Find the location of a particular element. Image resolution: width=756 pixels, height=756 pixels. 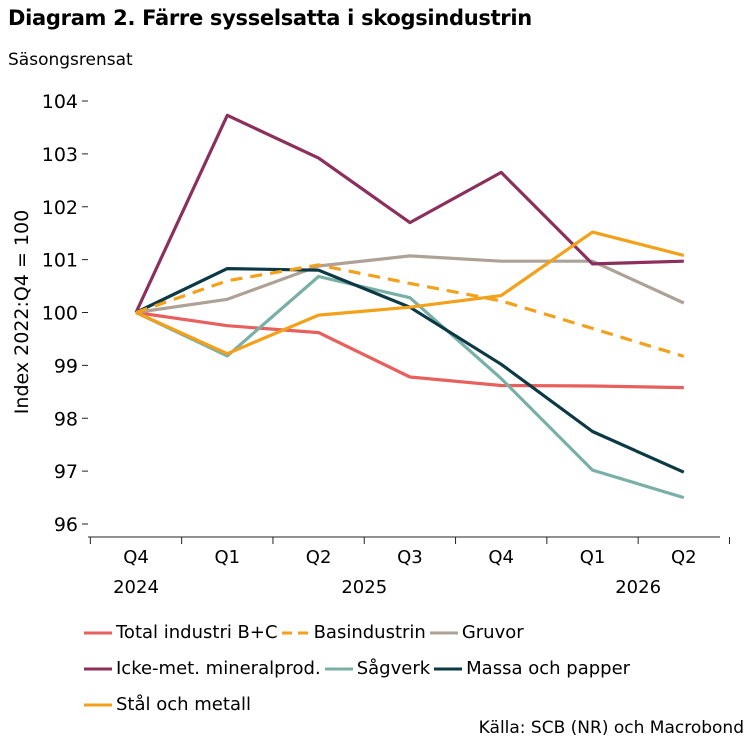

y-axis-label: Index 2022:Q4 = 100 is located at coordinates (22, 312).